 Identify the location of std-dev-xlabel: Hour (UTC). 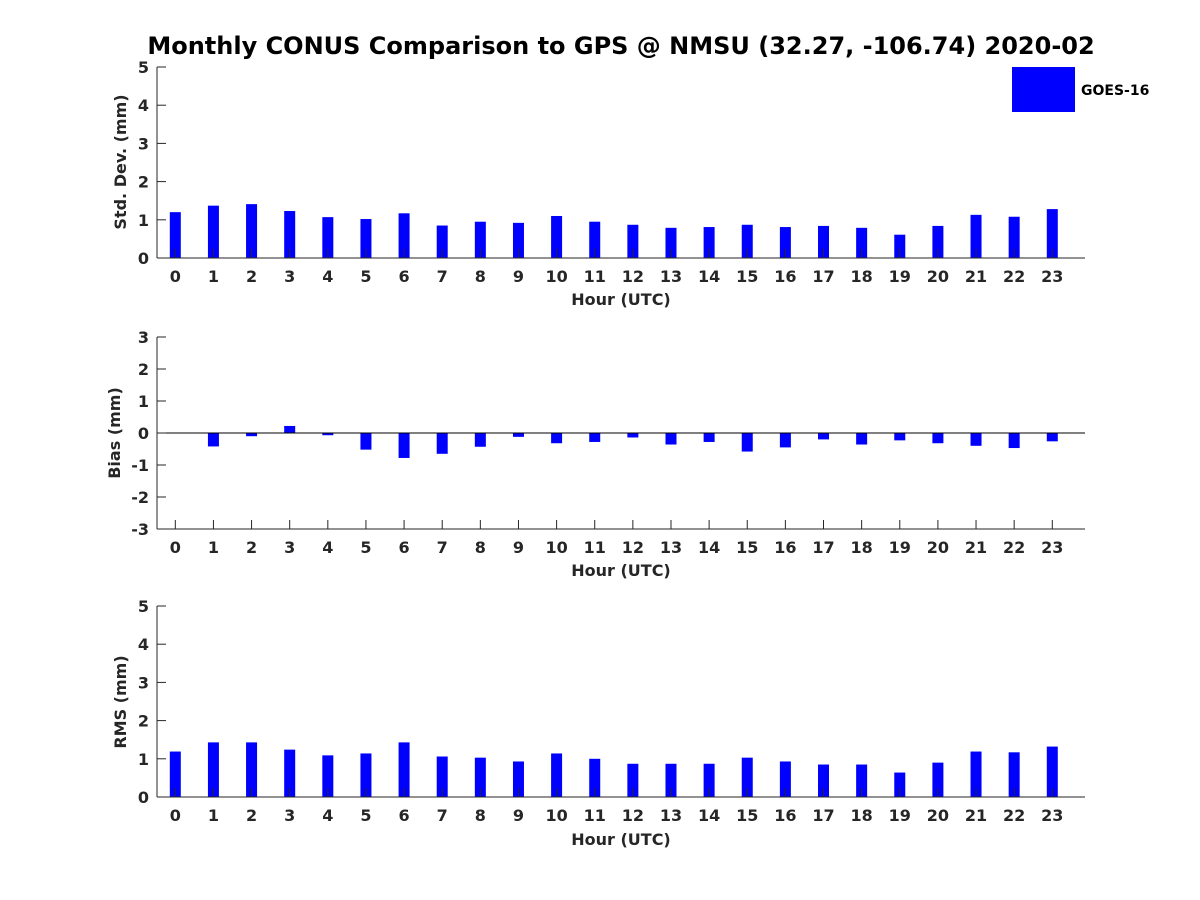
(621, 299).